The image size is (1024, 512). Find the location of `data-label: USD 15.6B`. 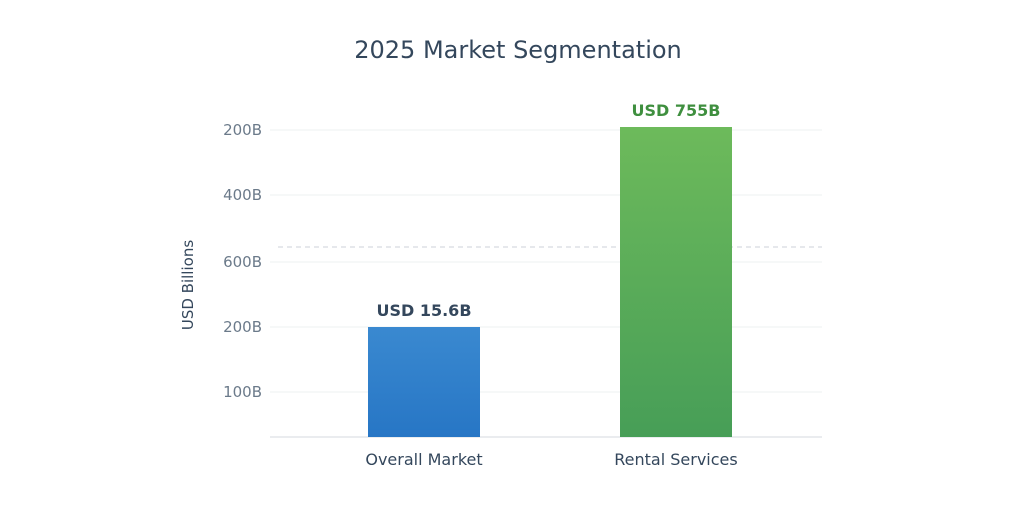

data-label: USD 15.6B is located at coordinates (423, 310).